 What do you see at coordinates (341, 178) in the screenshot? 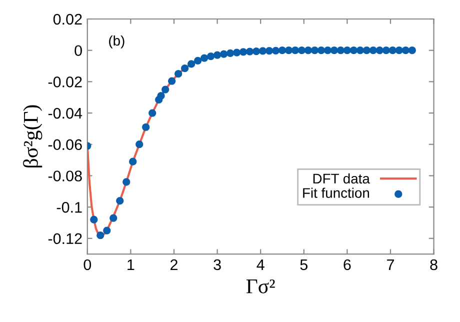
I see `legend-label: DFT data` at bounding box center [341, 178].